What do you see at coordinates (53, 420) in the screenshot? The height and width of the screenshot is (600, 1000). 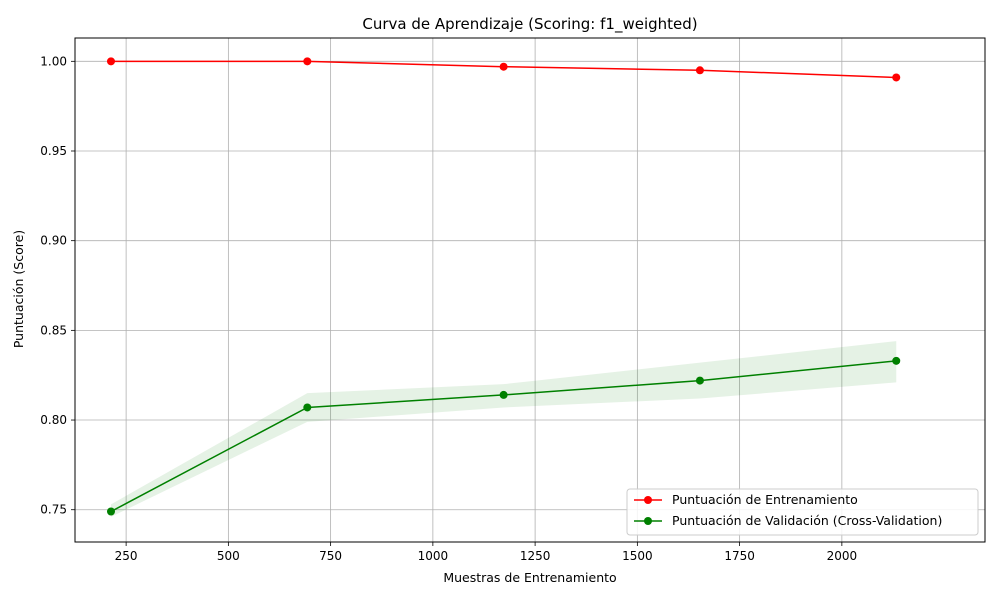 I see `y-tick-label: 0.80` at bounding box center [53, 420].